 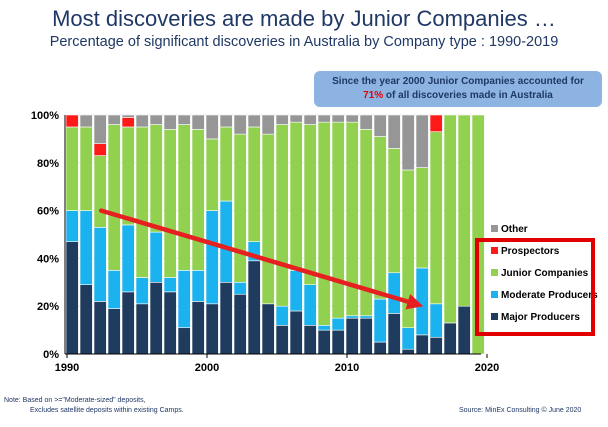 I want to click on x-tick-label: 2020, so click(x=487, y=368).